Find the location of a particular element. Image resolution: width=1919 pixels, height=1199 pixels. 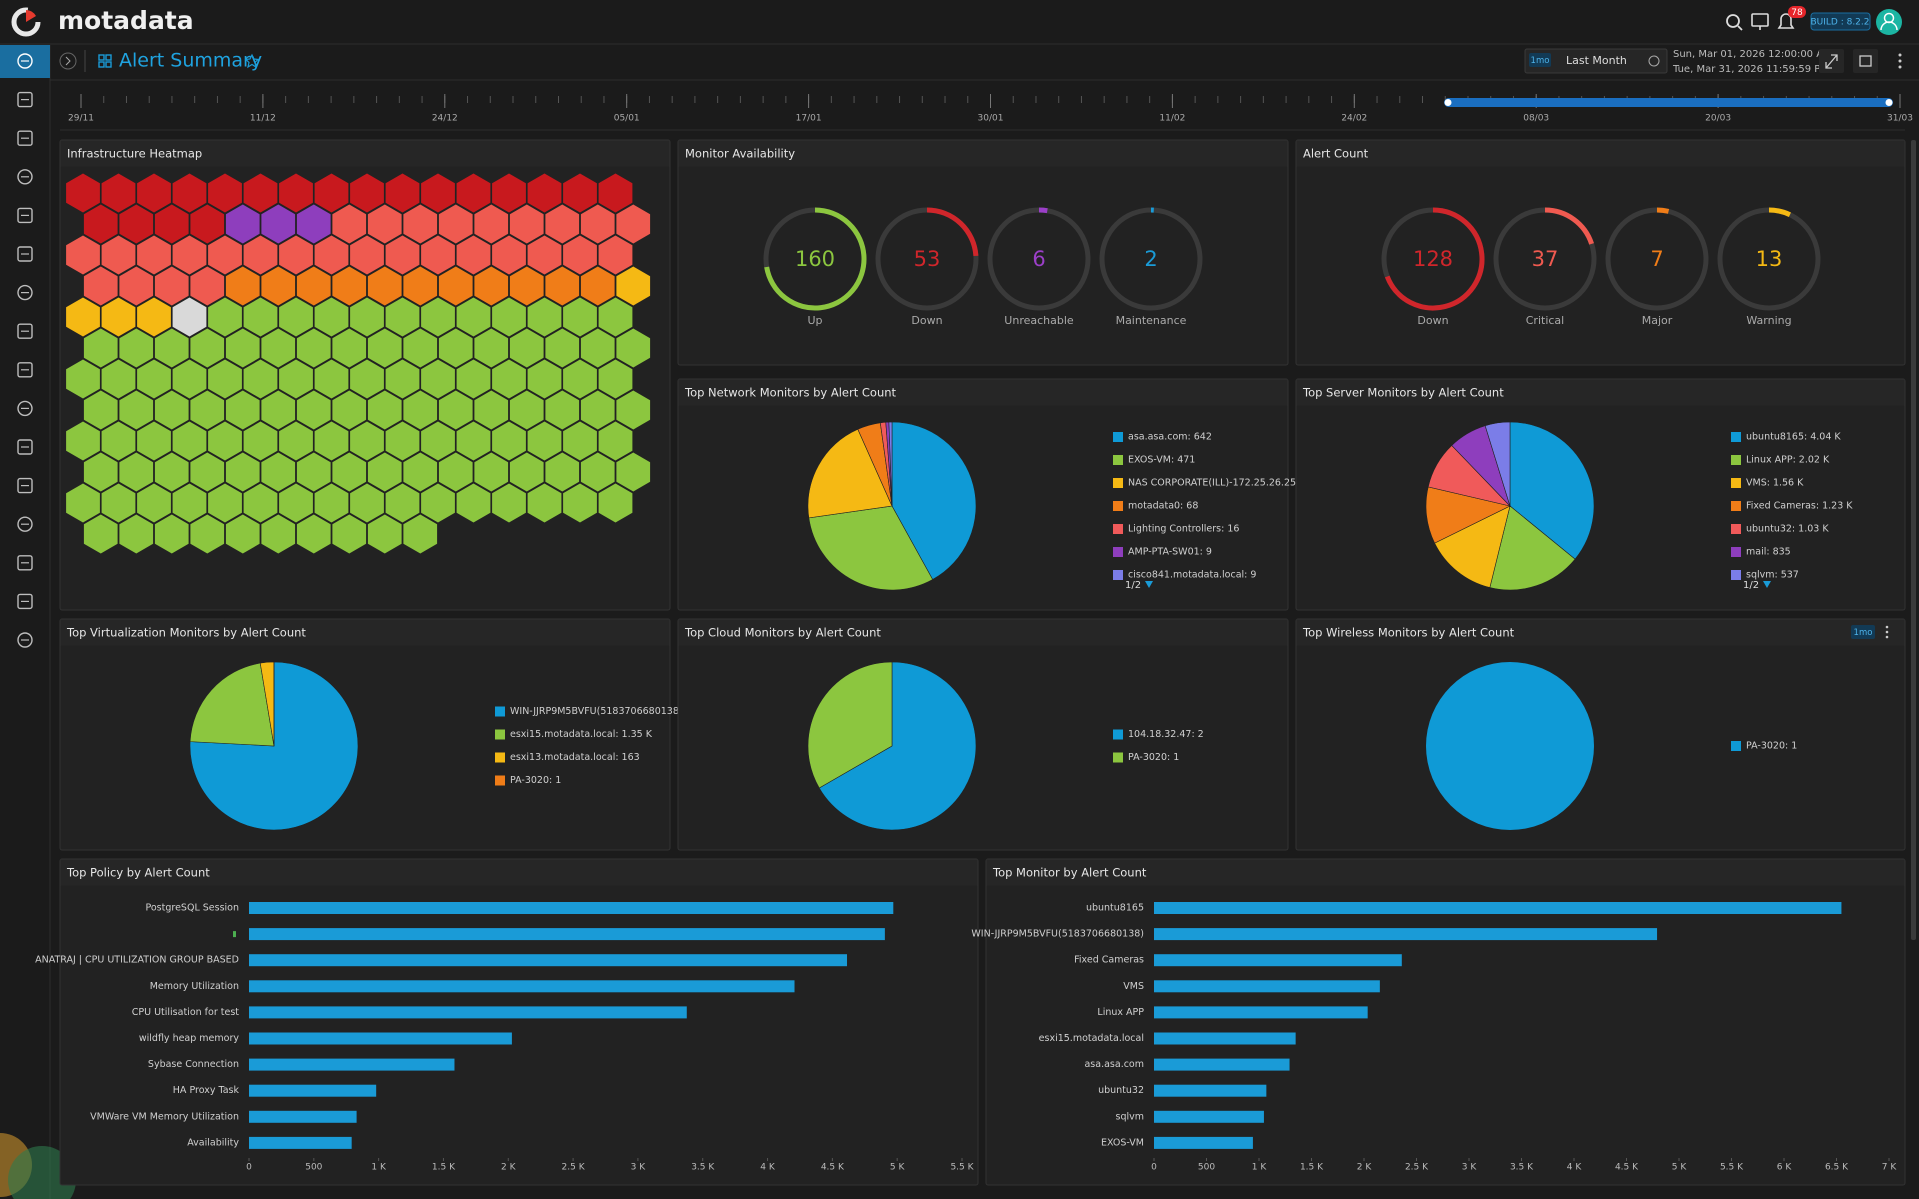

legend-label: sqlvm: 537 is located at coordinates (1772, 575).